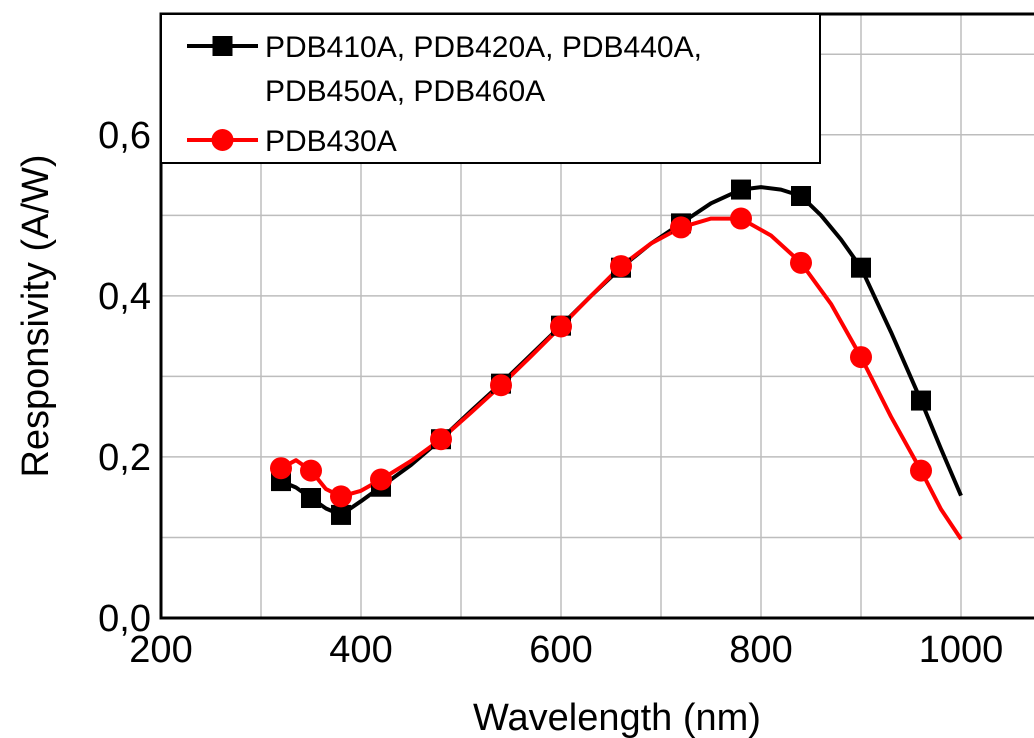 The width and height of the screenshot is (1034, 738). I want to click on legend-box, so click(490, 88).